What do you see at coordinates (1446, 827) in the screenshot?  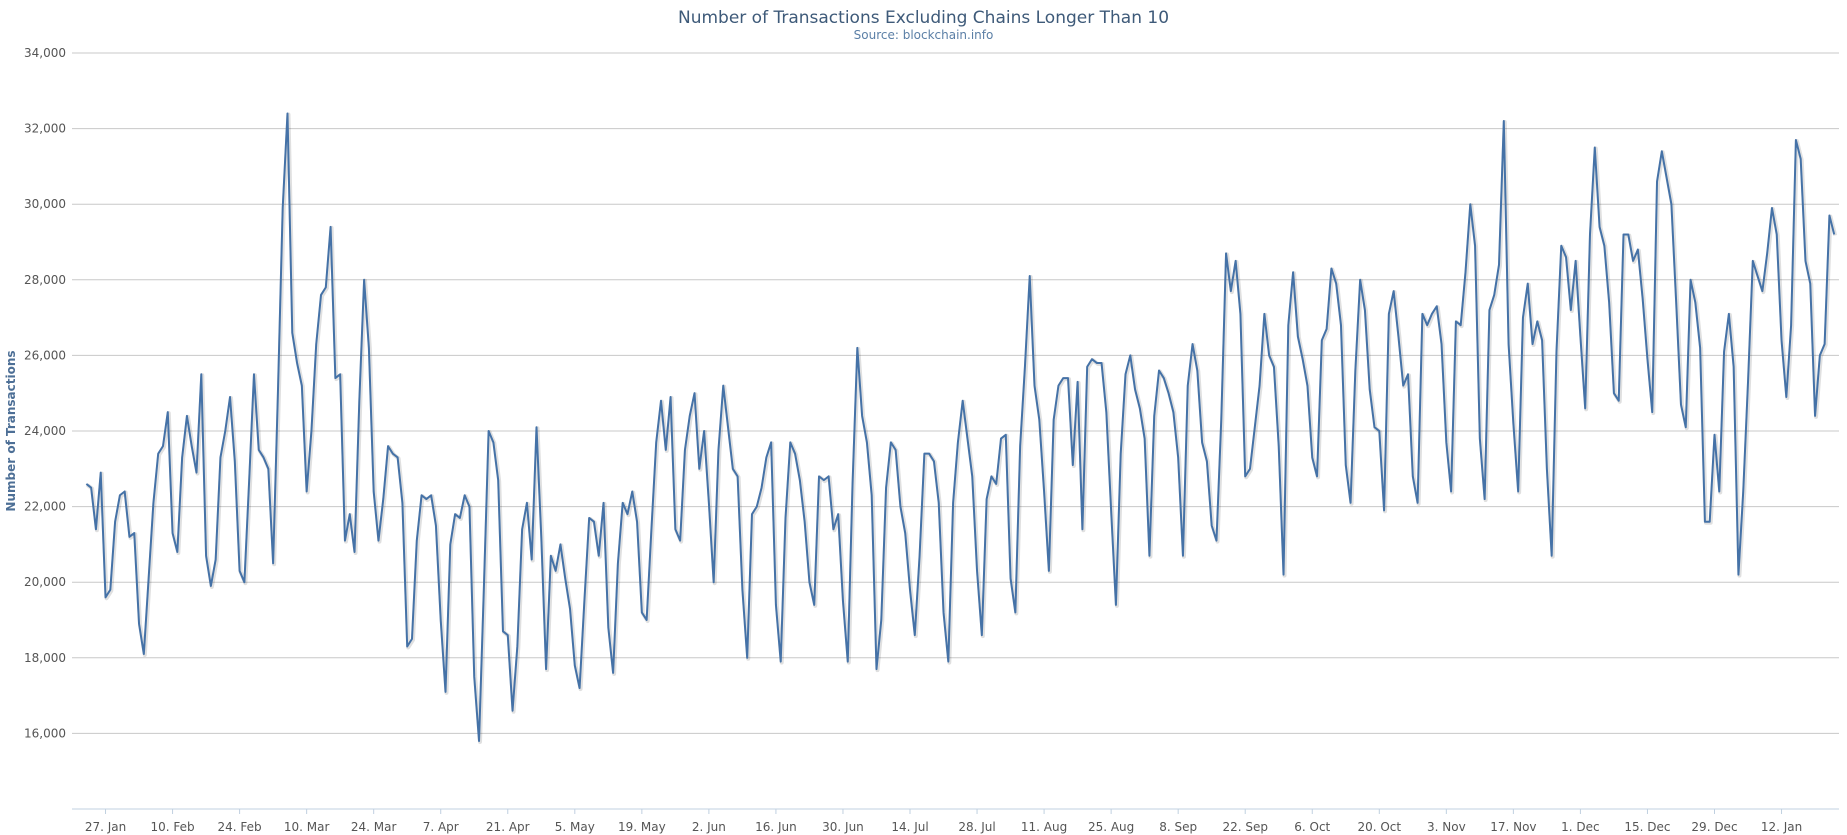 I see `x-tick-label: 3. Nov` at bounding box center [1446, 827].